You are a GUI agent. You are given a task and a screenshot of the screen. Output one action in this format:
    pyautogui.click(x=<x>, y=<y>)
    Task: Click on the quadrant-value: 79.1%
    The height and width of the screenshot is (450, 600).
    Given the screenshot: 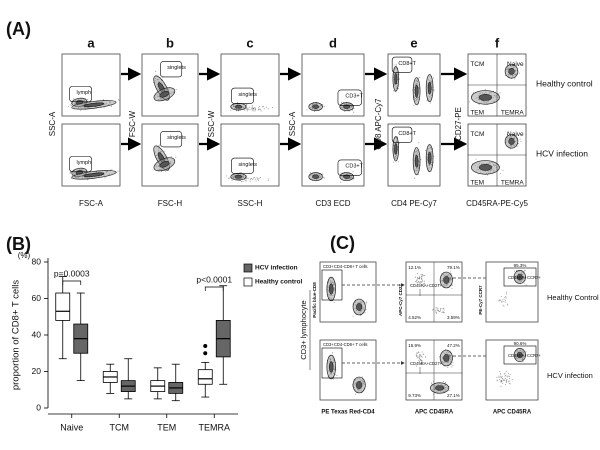 What is the action you would take?
    pyautogui.click(x=453, y=267)
    